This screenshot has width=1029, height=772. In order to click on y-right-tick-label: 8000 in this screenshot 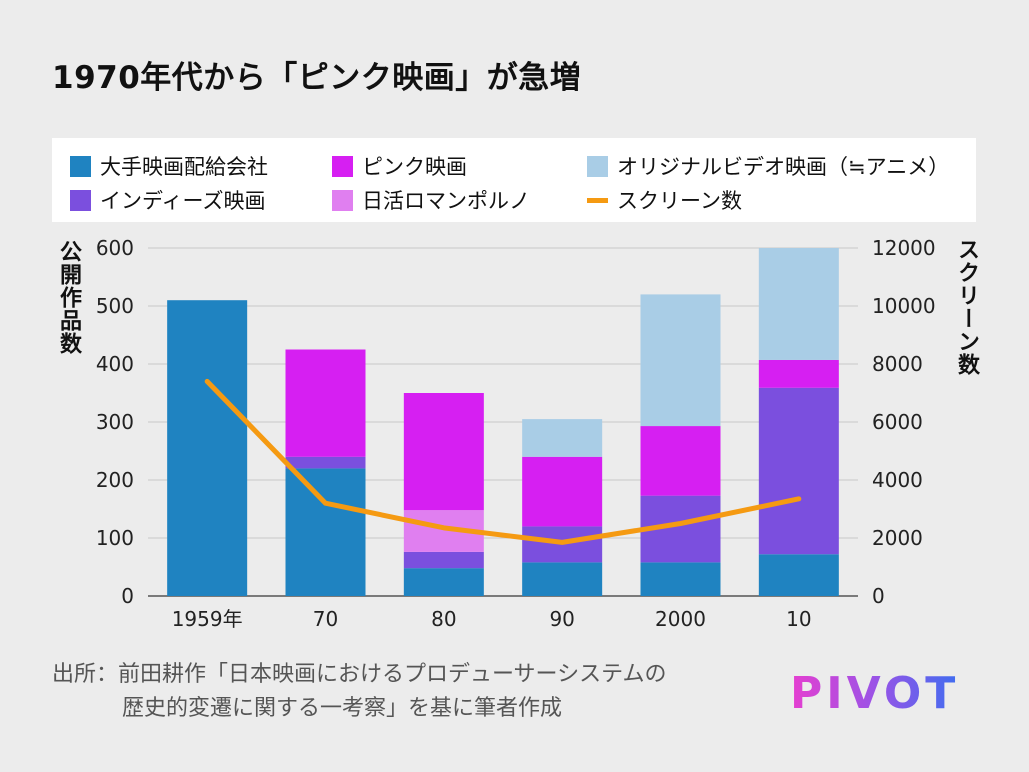, I will do `click(897, 364)`.